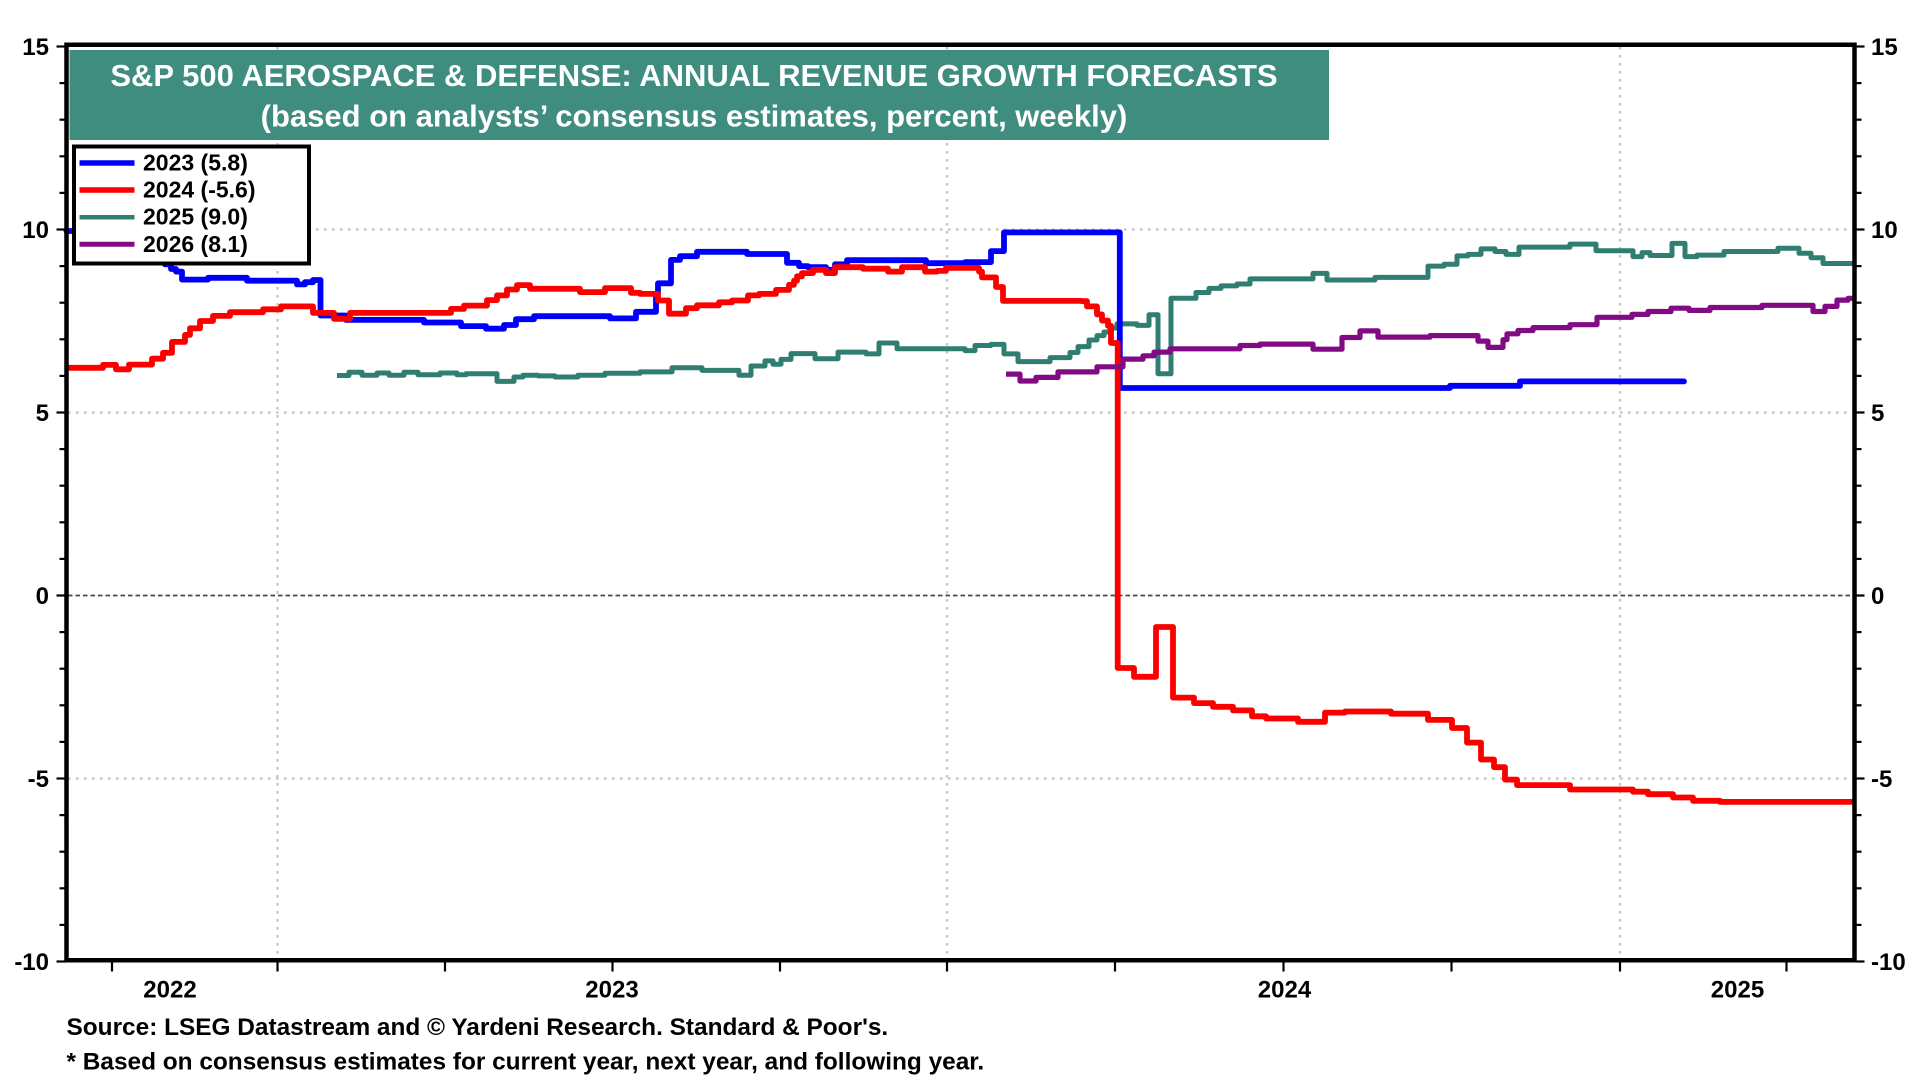 The image size is (1920, 1085). Describe the element at coordinates (611, 990) in the screenshot. I see `svg-text: 2023` at that location.